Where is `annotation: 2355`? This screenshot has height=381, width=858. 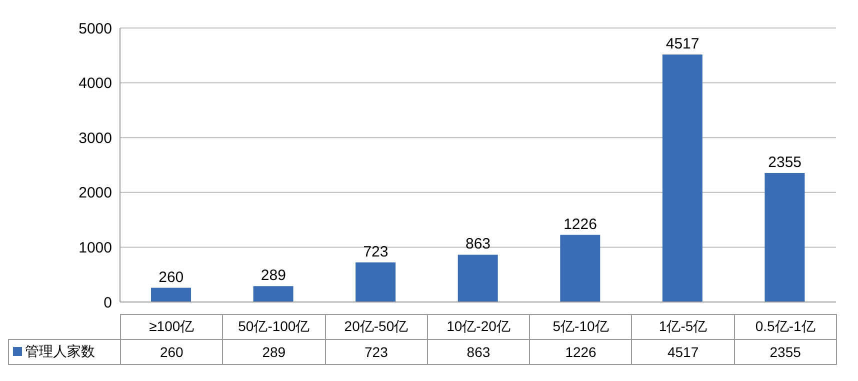
annotation: 2355 is located at coordinates (785, 162).